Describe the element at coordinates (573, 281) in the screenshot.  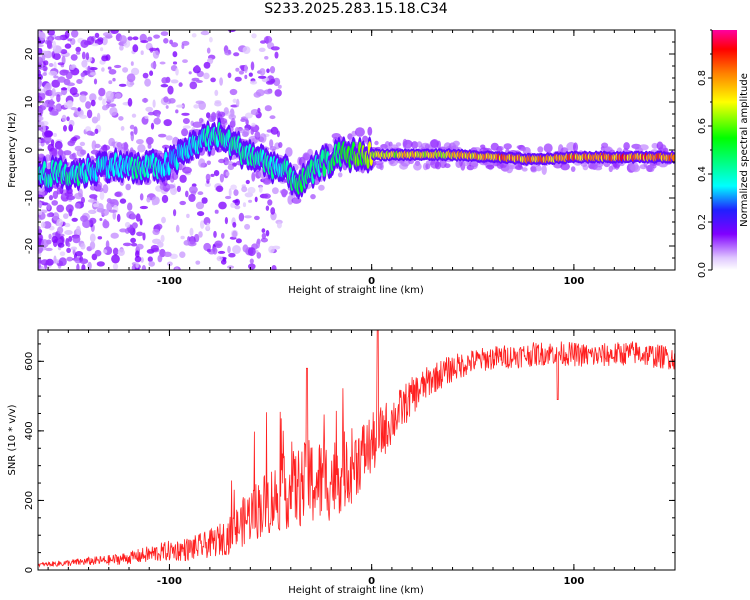
I see `x-tick-label: 100` at that location.